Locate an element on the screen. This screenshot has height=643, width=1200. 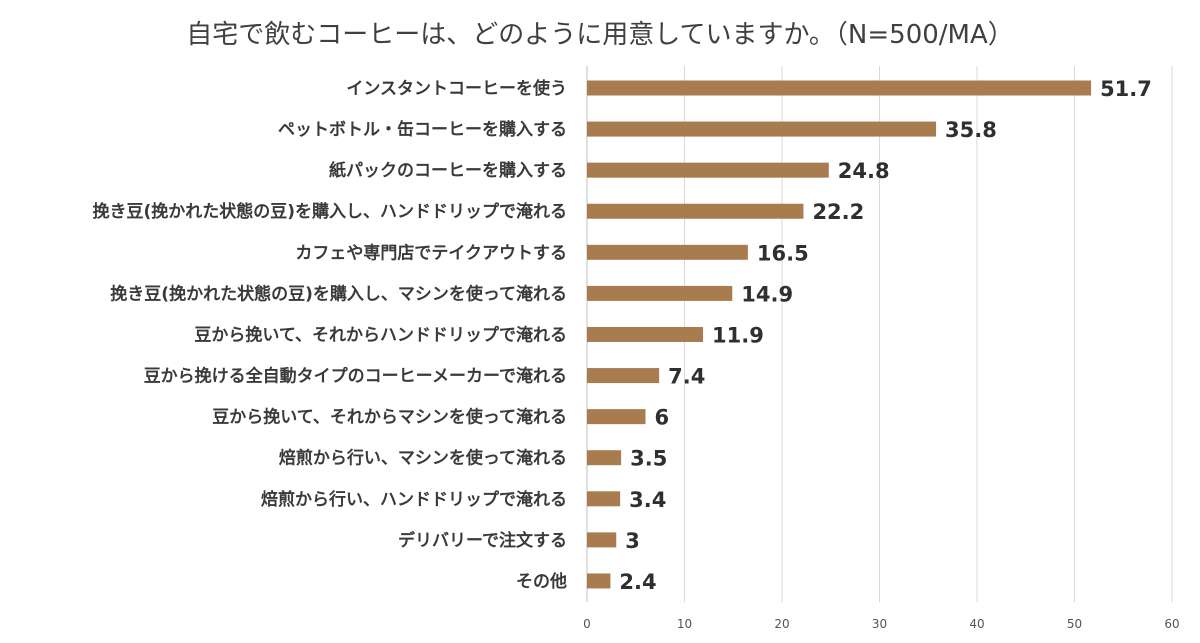
category-label: 紙パックのコーヒーを購入する is located at coordinates (448, 170).